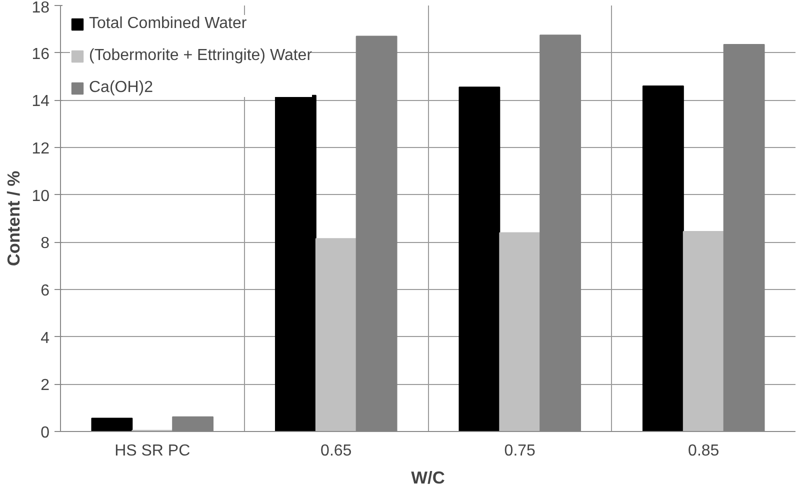  I want to click on y-tick-label: 6, so click(45, 291).